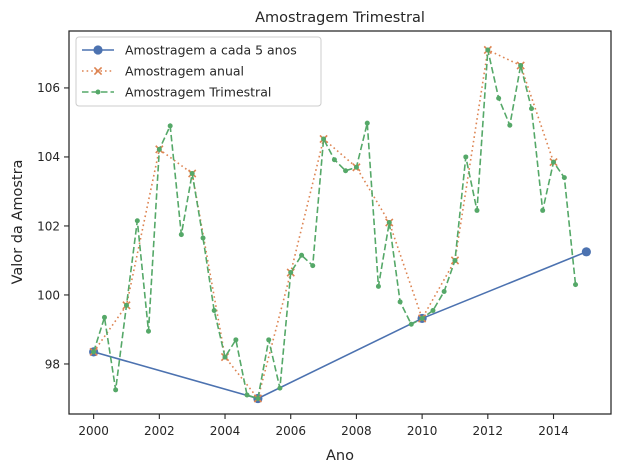 The width and height of the screenshot is (621, 473). I want to click on legend-label: Amostragem a cada 5 anos, so click(211, 50).